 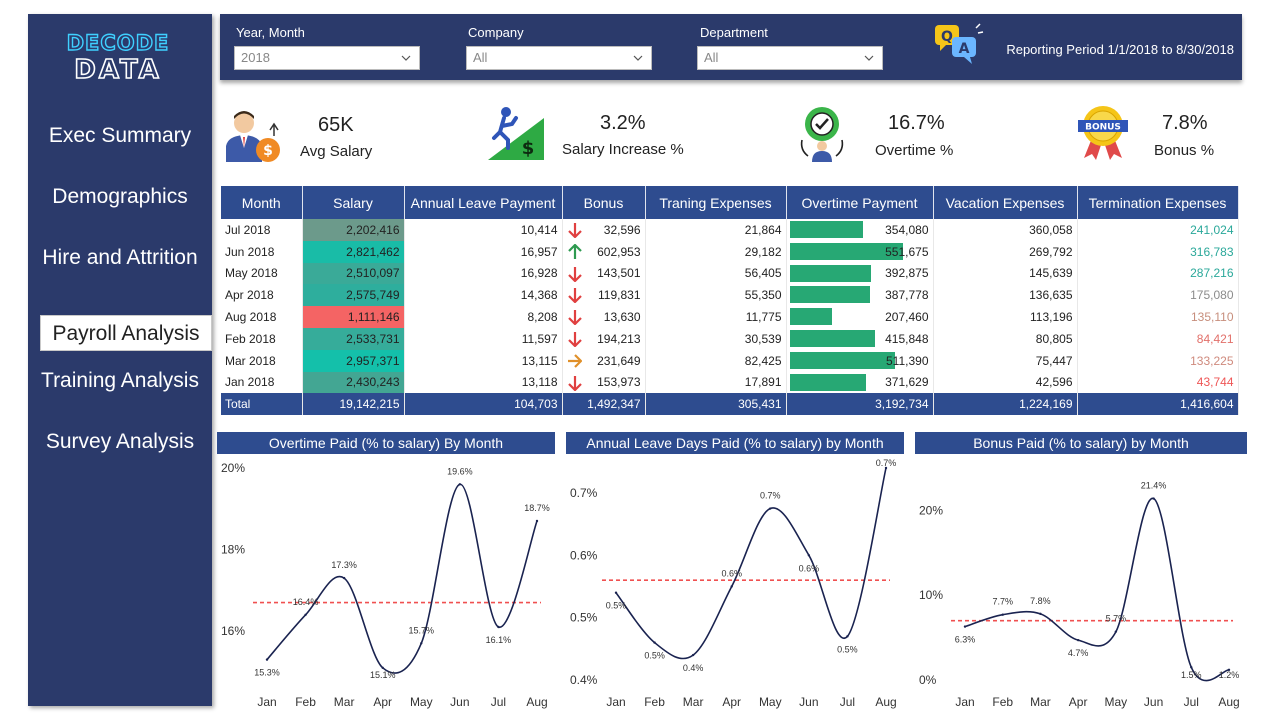 What do you see at coordinates (1005, 202) in the screenshot?
I see `column-header: Vacation Expenses` at bounding box center [1005, 202].